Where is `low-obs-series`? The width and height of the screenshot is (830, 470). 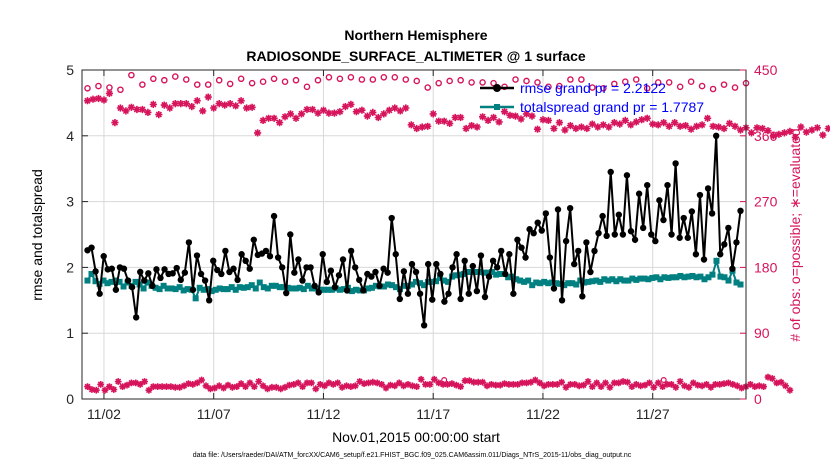
low-obs-series is located at coordinates (439, 383).